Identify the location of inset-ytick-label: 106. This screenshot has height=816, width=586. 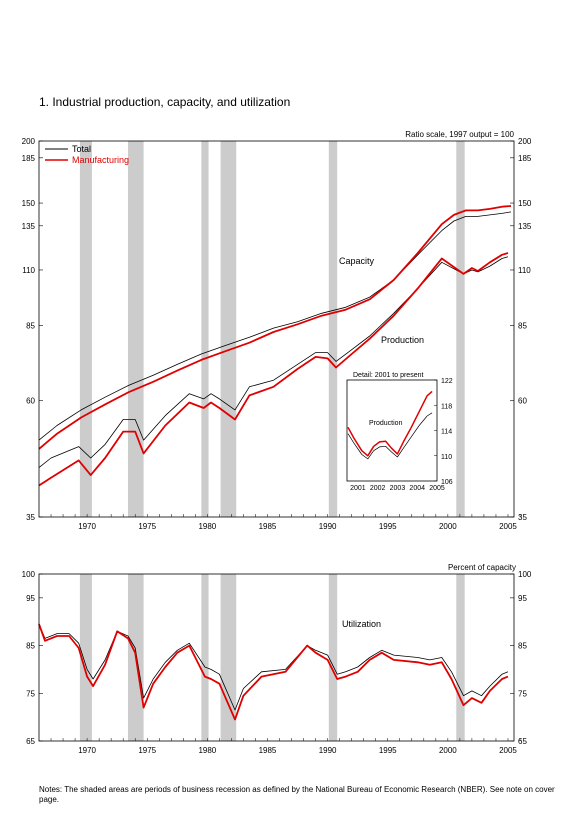
(447, 482).